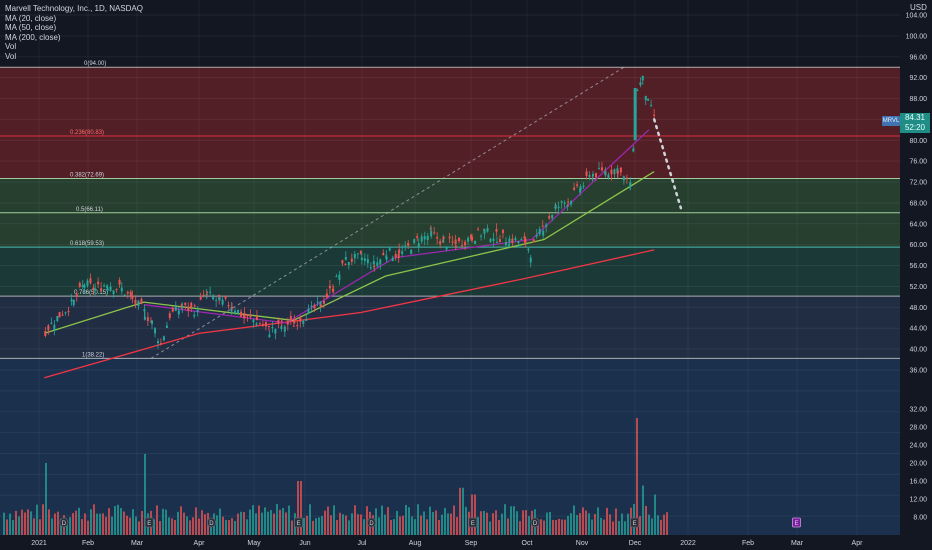 The height and width of the screenshot is (550, 932). Describe the element at coordinates (915, 127) in the screenshot. I see `bar-countdown: 52:20` at that location.